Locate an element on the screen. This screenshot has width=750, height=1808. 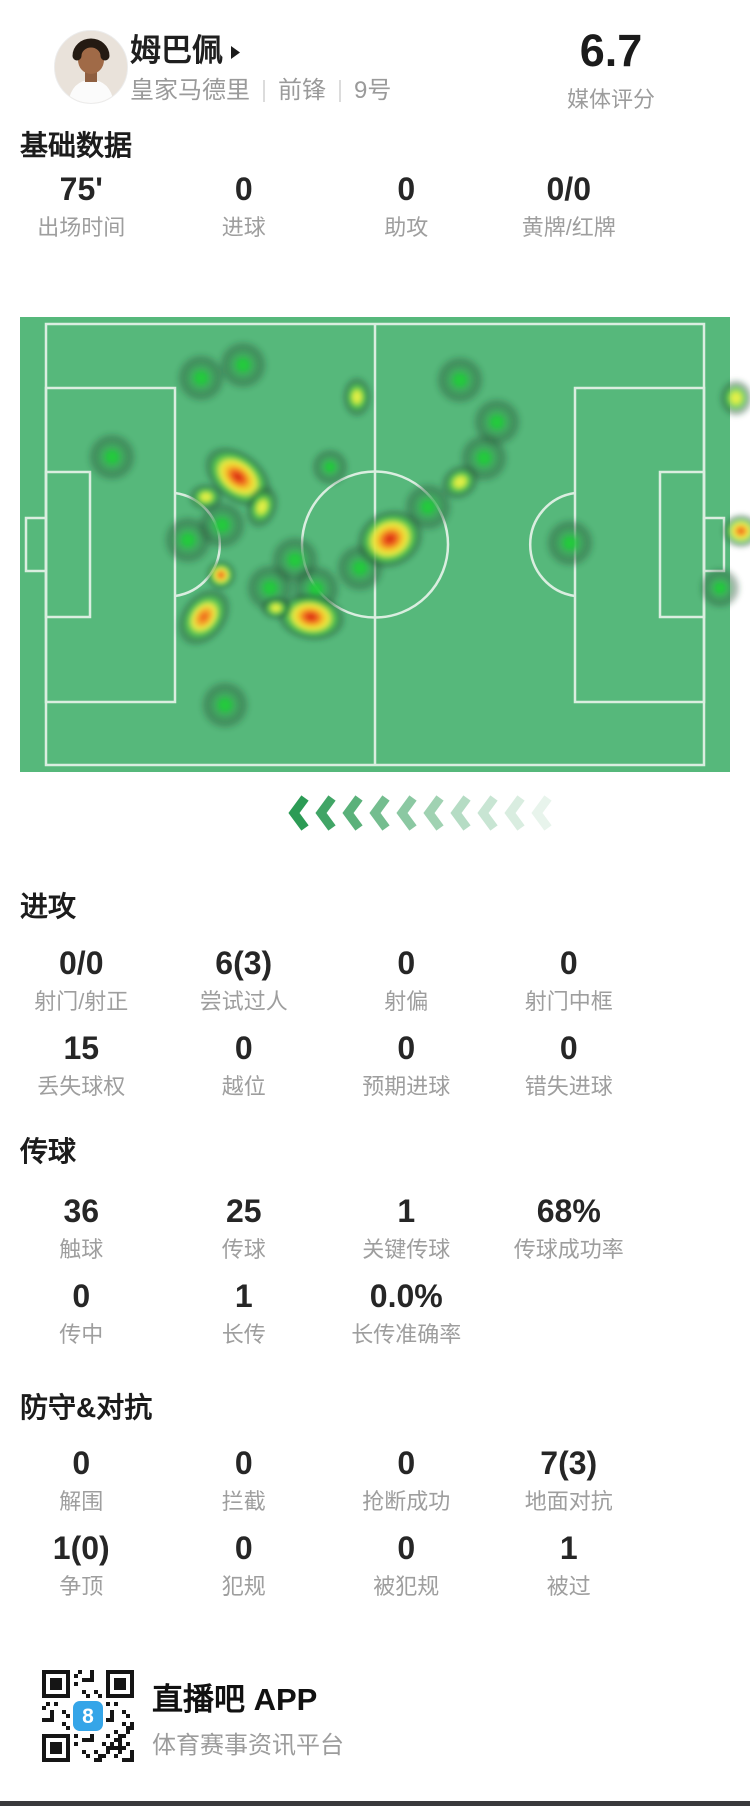
player-avatar is located at coordinates (91, 67).